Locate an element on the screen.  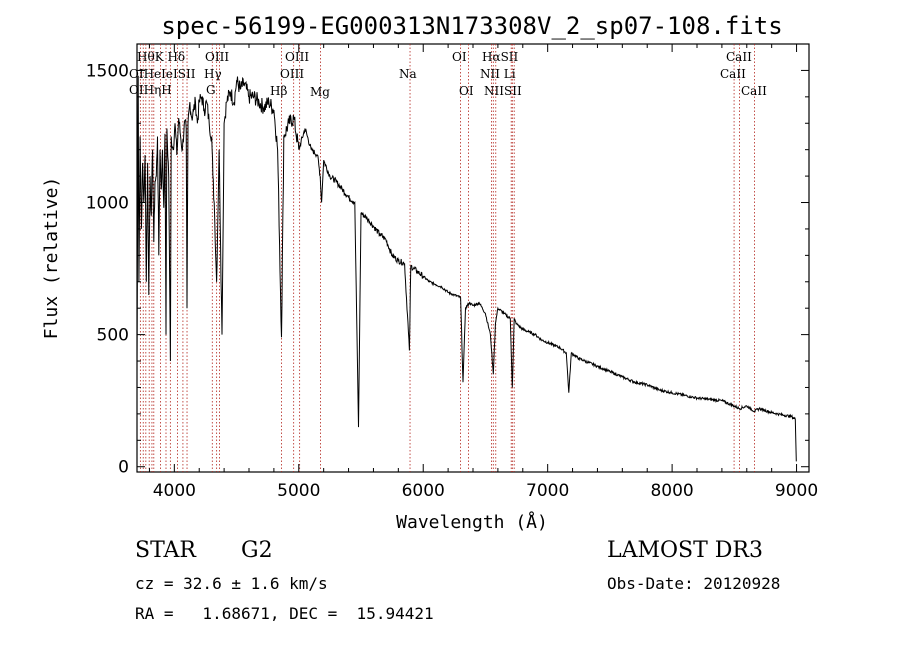
line-label: Hγ is located at coordinates (213, 74).